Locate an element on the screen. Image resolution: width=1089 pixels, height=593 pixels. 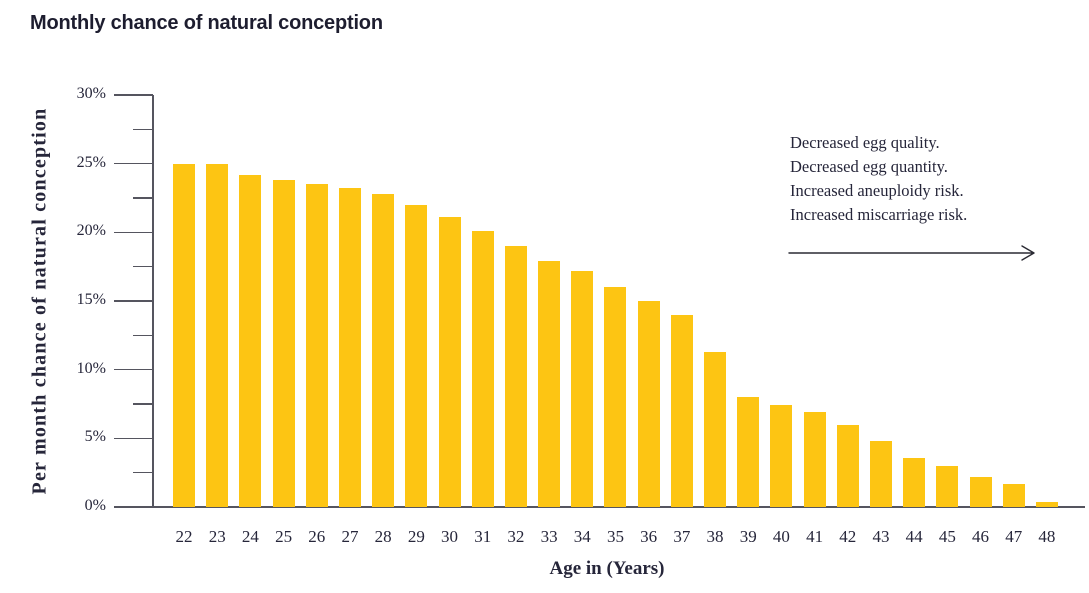
bar-age-37: 37 is located at coordinates (681, 430).